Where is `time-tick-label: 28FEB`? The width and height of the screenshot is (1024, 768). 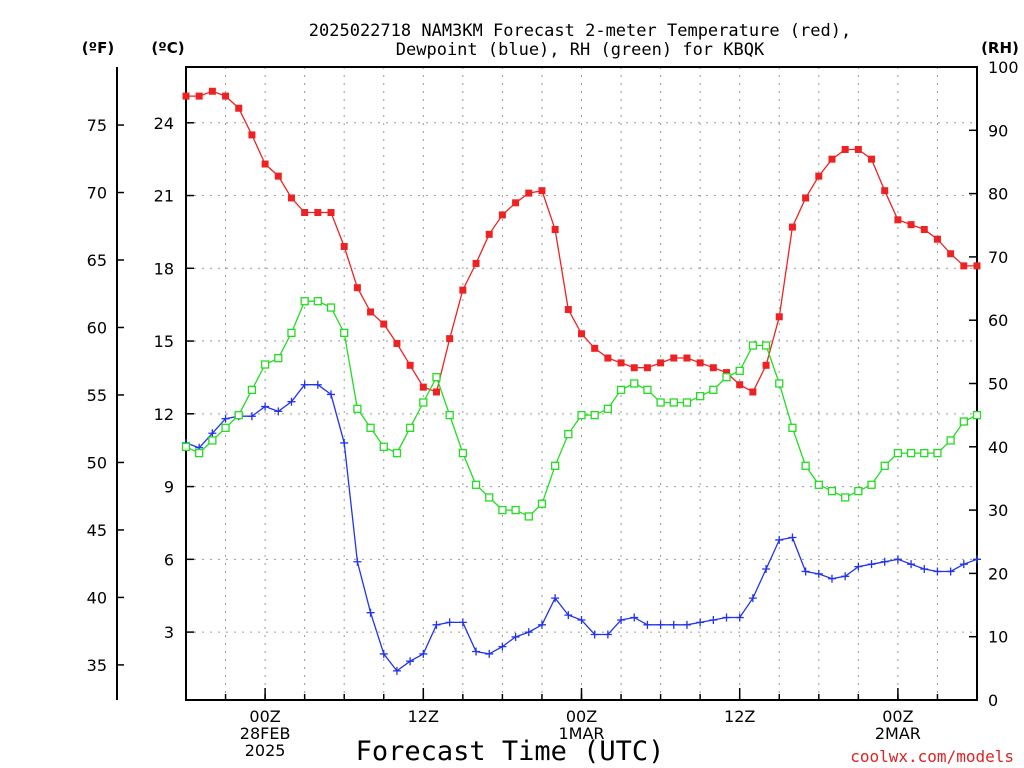
time-tick-label: 28FEB is located at coordinates (265, 733).